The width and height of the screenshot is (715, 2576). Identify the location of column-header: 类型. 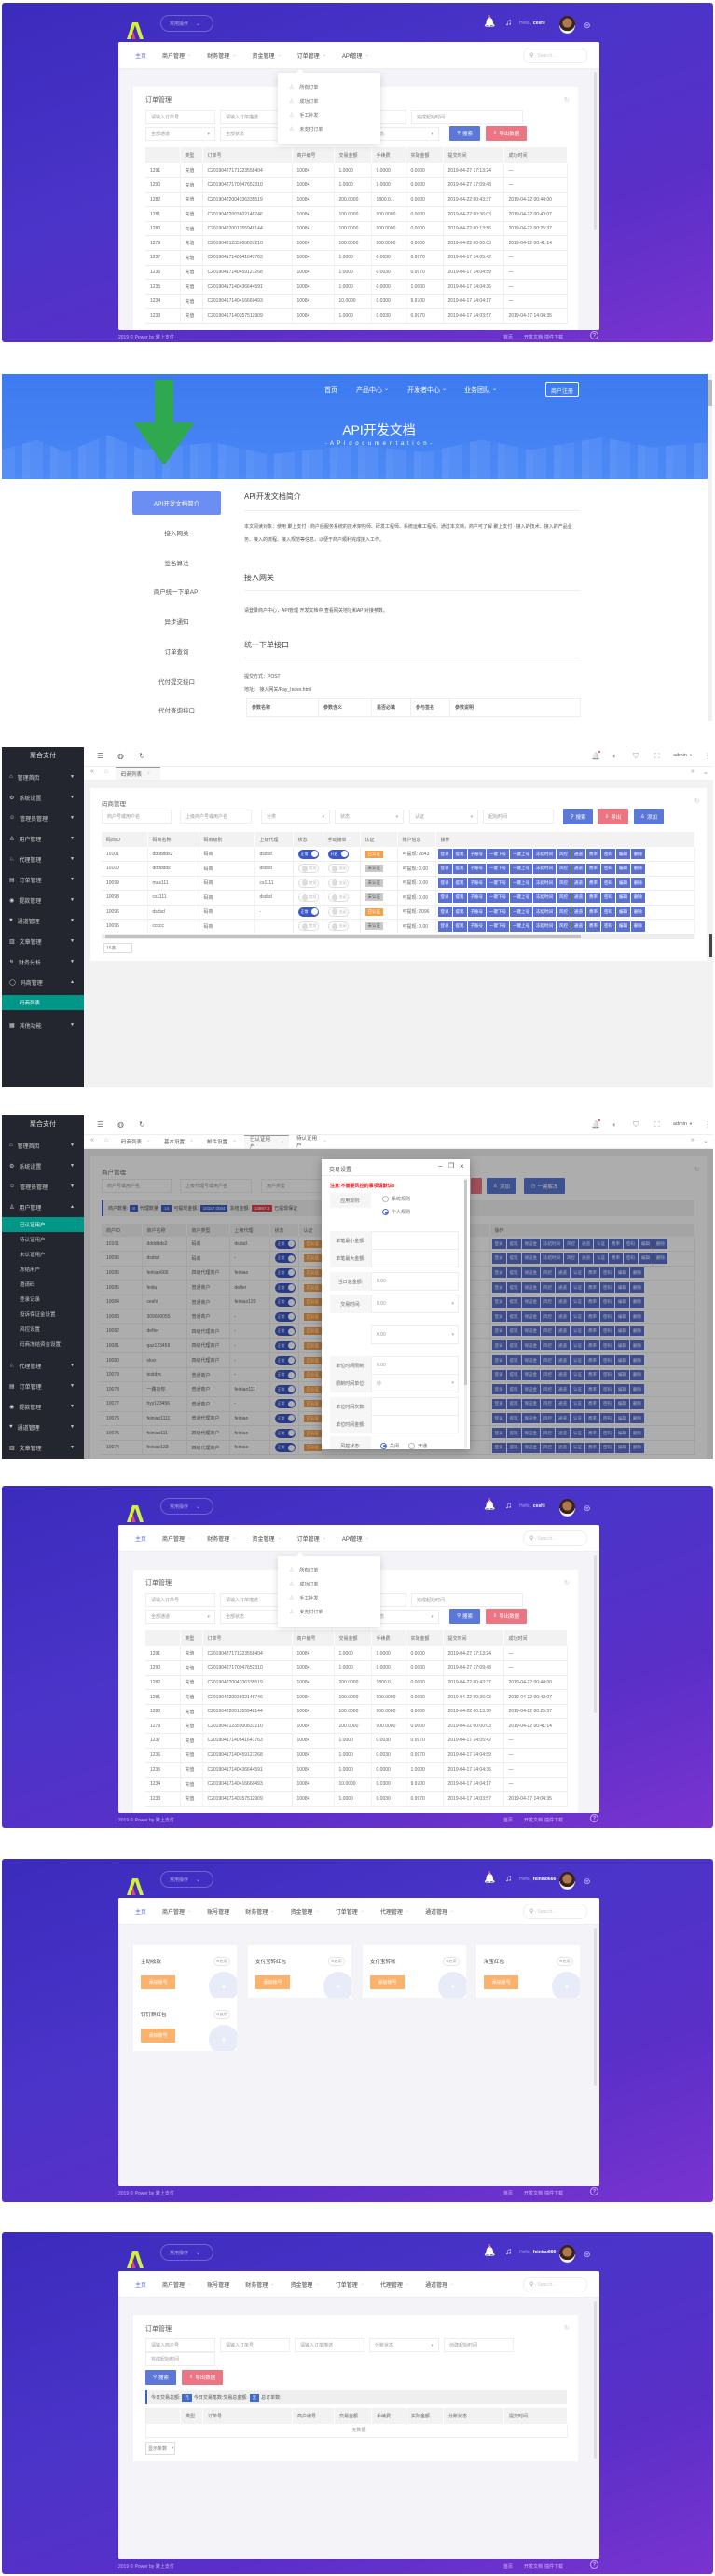
(191, 2416).